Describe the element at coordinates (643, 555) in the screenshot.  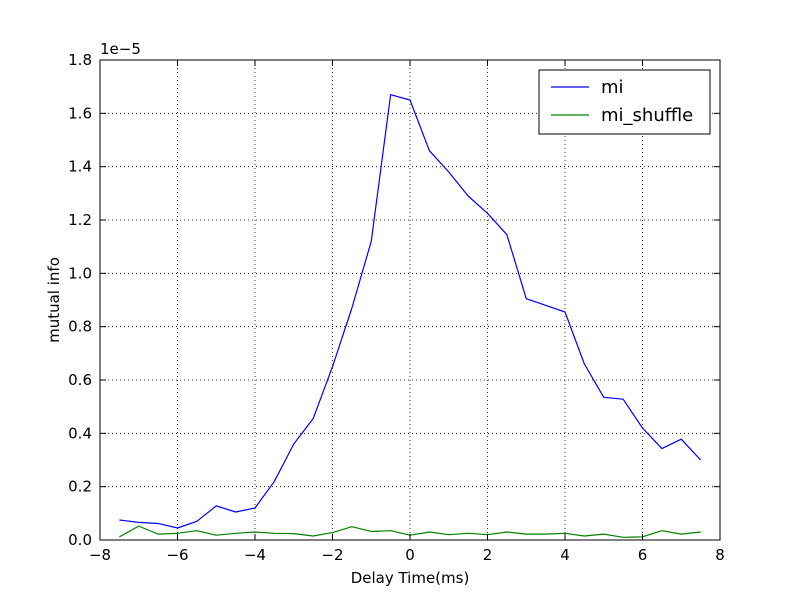
I see `x-tick-label: 6` at that location.